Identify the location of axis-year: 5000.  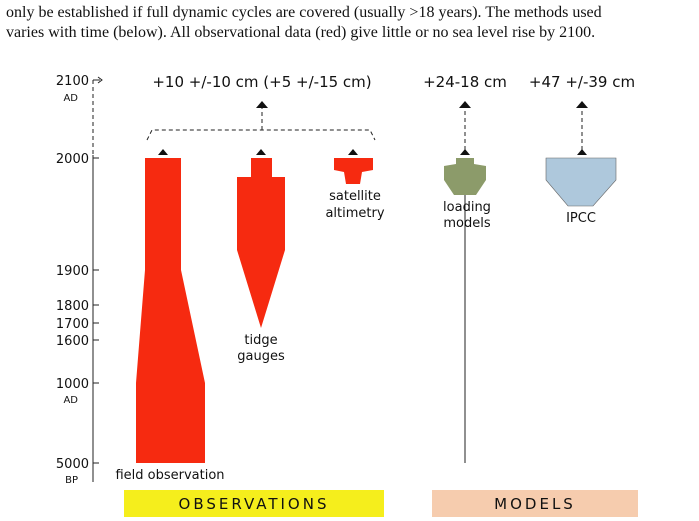
(72, 464).